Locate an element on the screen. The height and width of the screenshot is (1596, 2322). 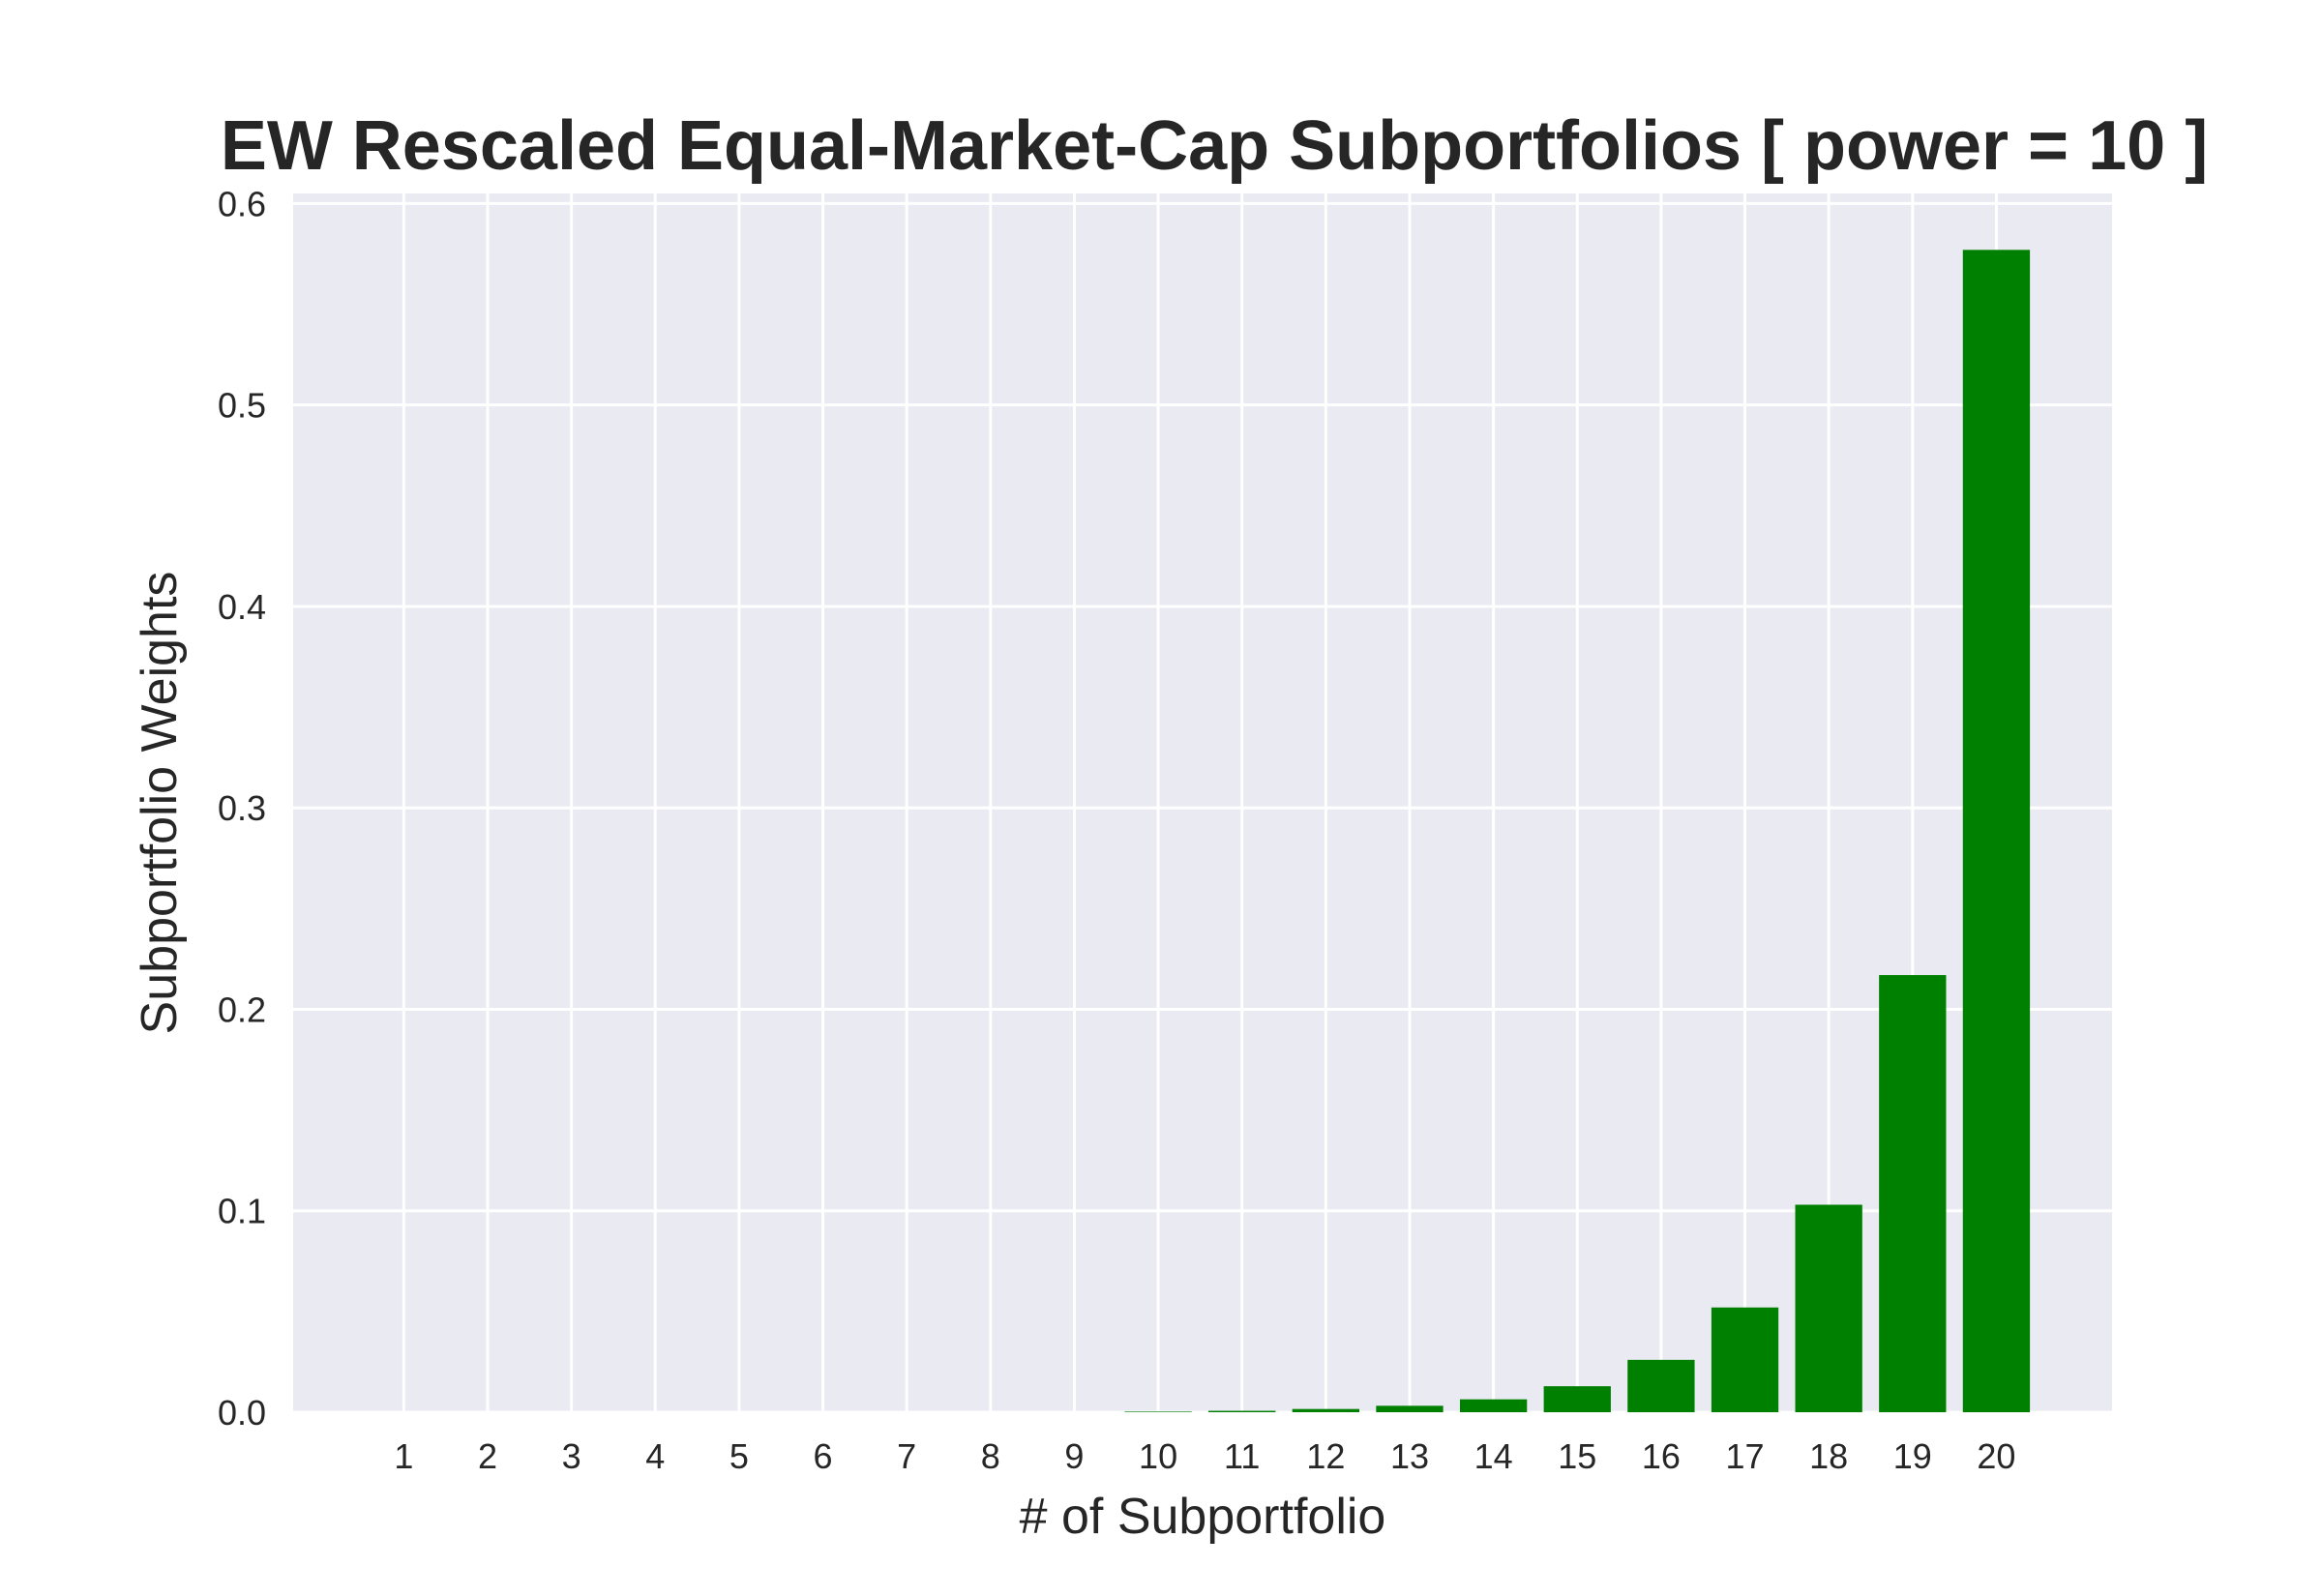
y-tick-label: 0.5 is located at coordinates (242, 406).